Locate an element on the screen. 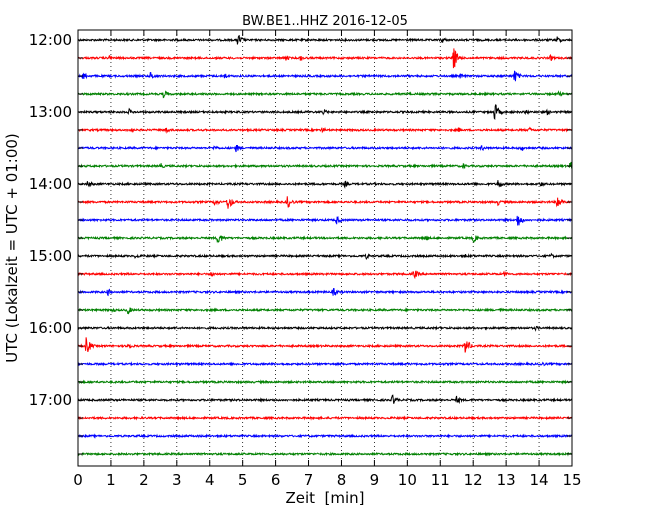 The height and width of the screenshot is (520, 650). x-tick-label: 13 is located at coordinates (506, 480).